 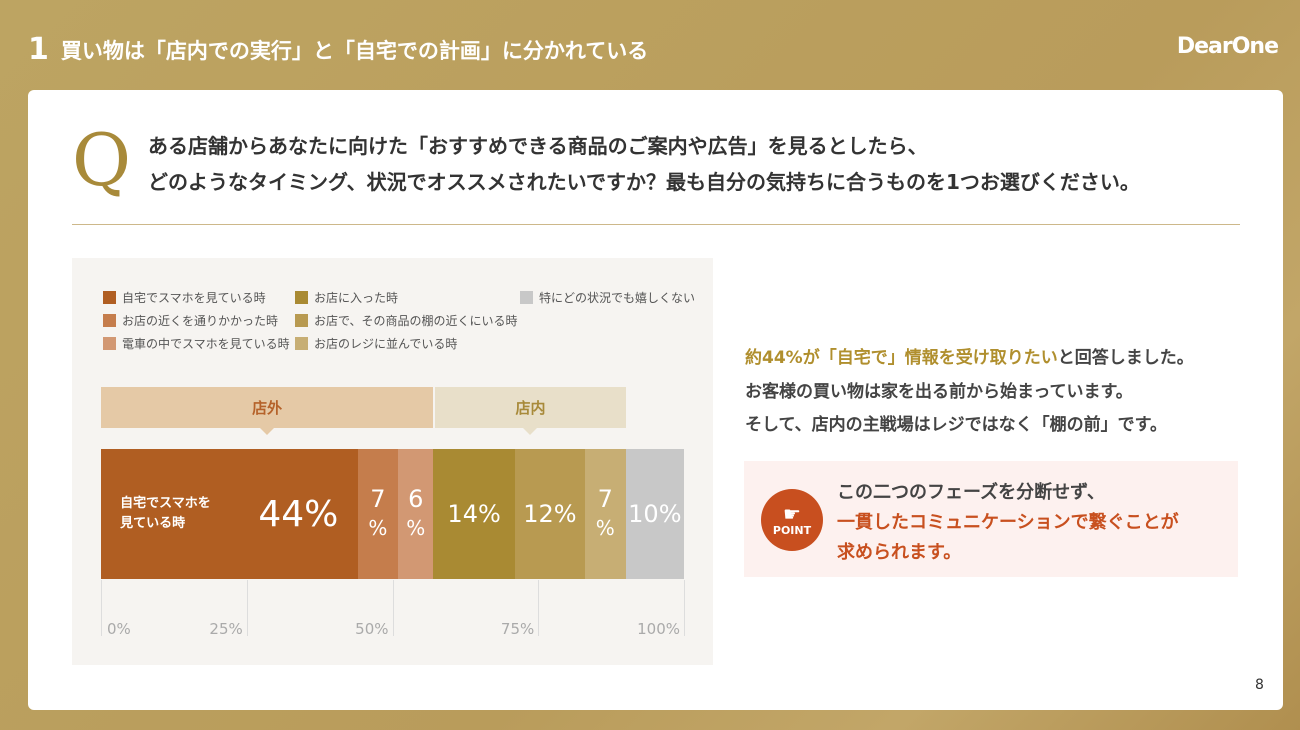 What do you see at coordinates (1259, 685) in the screenshot?
I see `page-number: 8` at bounding box center [1259, 685].